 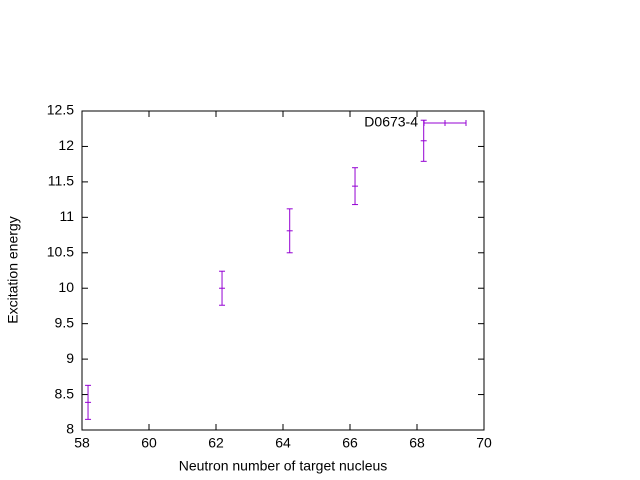 I want to click on y-tick-label: 10, so click(x=66, y=287).